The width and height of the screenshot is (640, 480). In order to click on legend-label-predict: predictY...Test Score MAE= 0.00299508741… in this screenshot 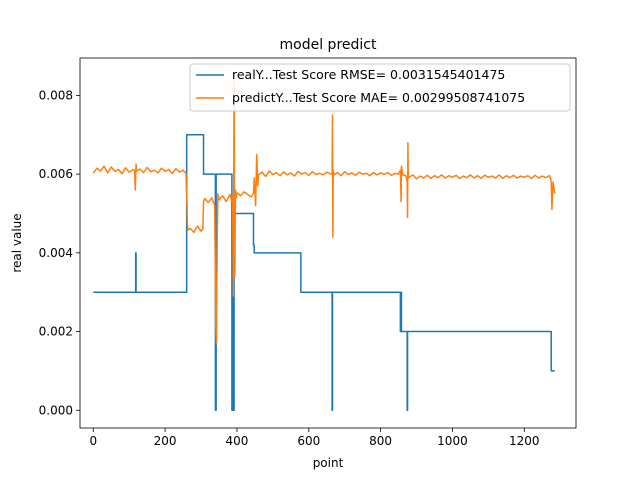, I will do `click(378, 97)`.